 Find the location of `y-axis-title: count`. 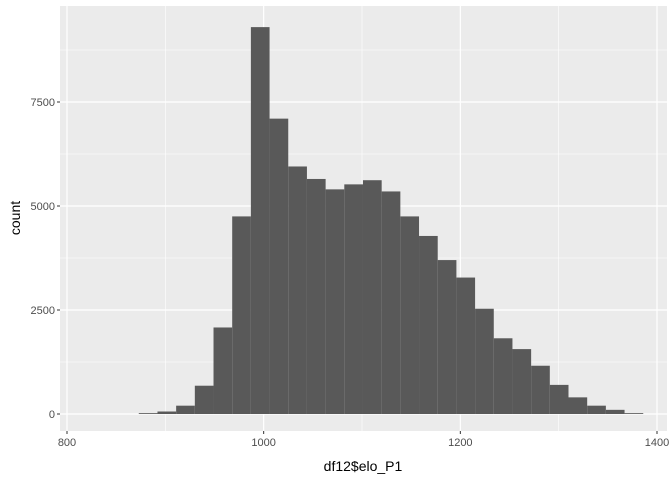

y-axis-title: count is located at coordinates (15, 218).